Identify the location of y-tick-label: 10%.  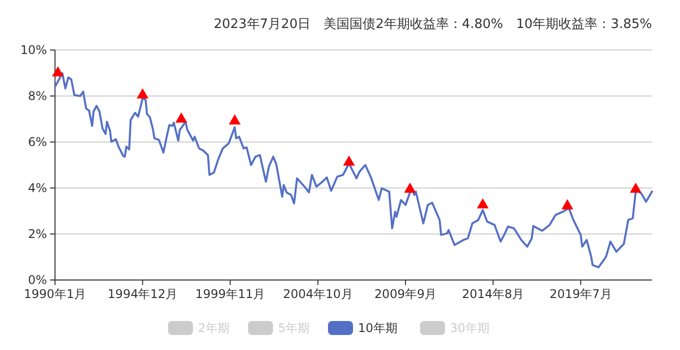
(33, 50).